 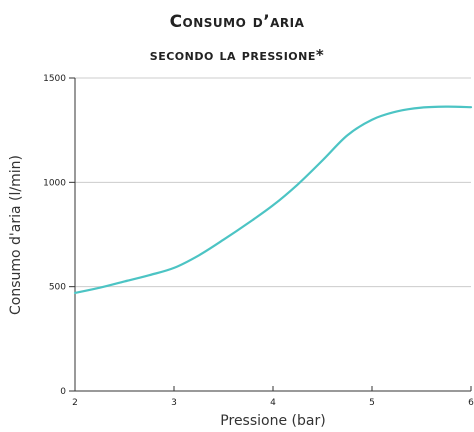 What do you see at coordinates (57, 288) in the screenshot?
I see `y-tick-label-500: 500` at bounding box center [57, 288].